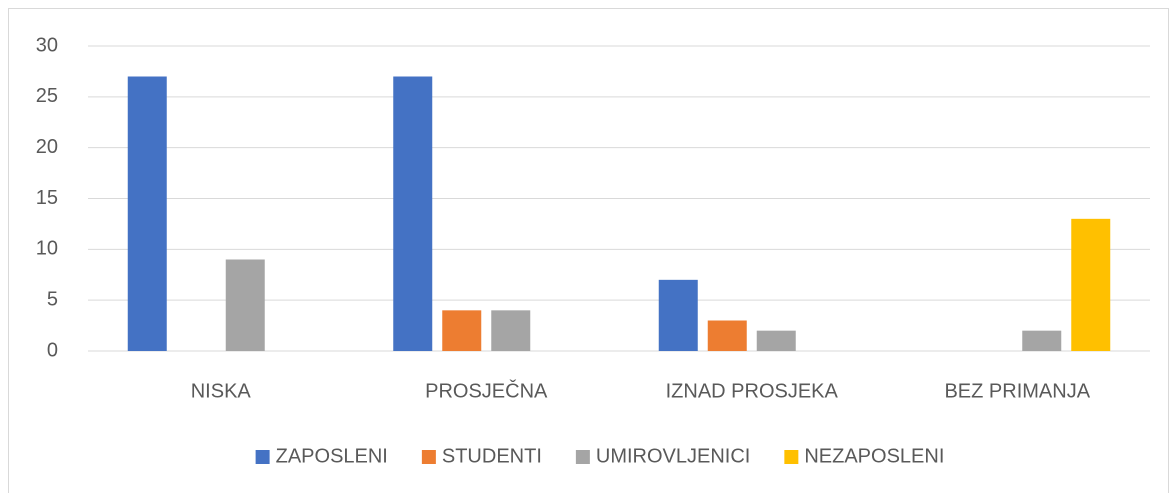 This screenshot has height=493, width=1169. What do you see at coordinates (47, 249) in the screenshot?
I see `y-tick-label: 10` at bounding box center [47, 249].